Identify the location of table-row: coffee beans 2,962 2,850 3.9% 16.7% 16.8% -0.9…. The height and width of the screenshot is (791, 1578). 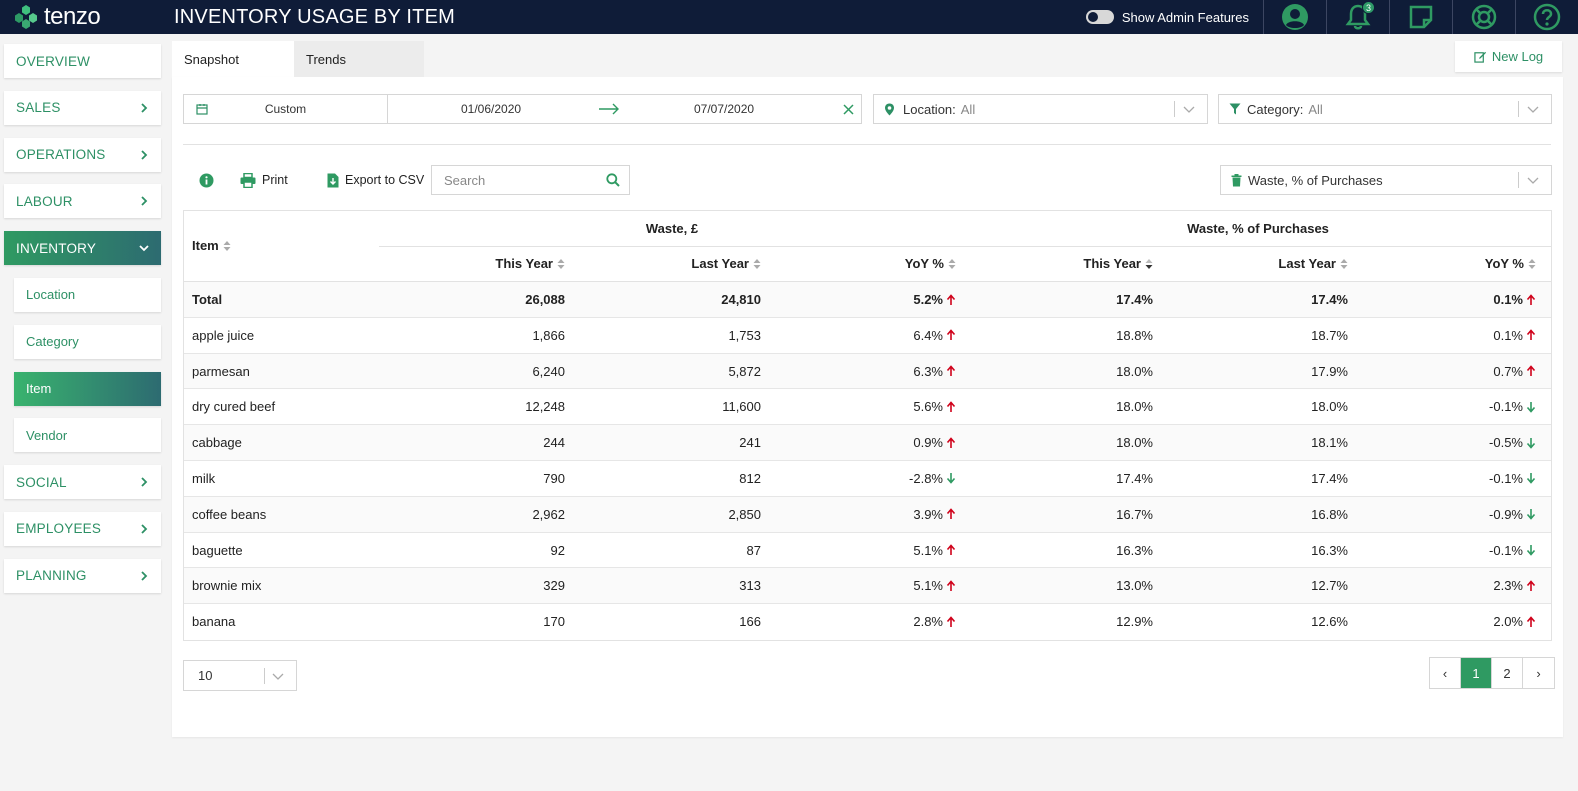
(867, 514).